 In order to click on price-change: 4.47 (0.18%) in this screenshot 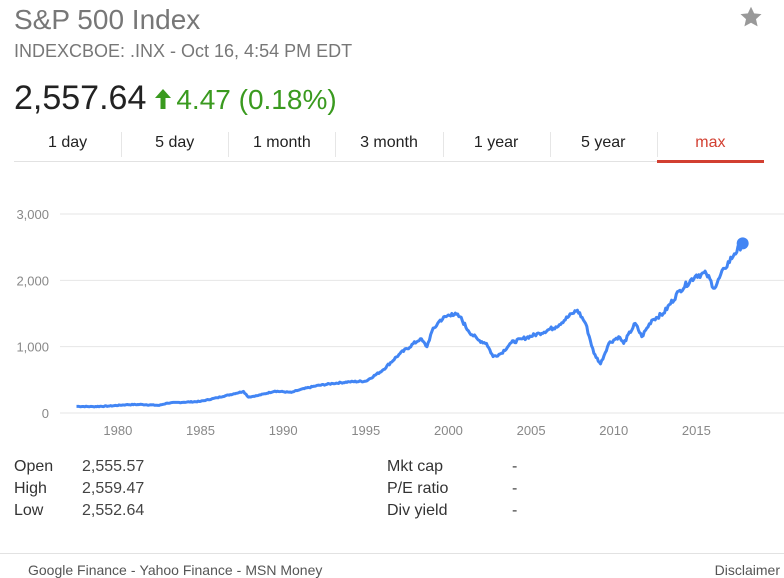, I will do `click(245, 100)`.